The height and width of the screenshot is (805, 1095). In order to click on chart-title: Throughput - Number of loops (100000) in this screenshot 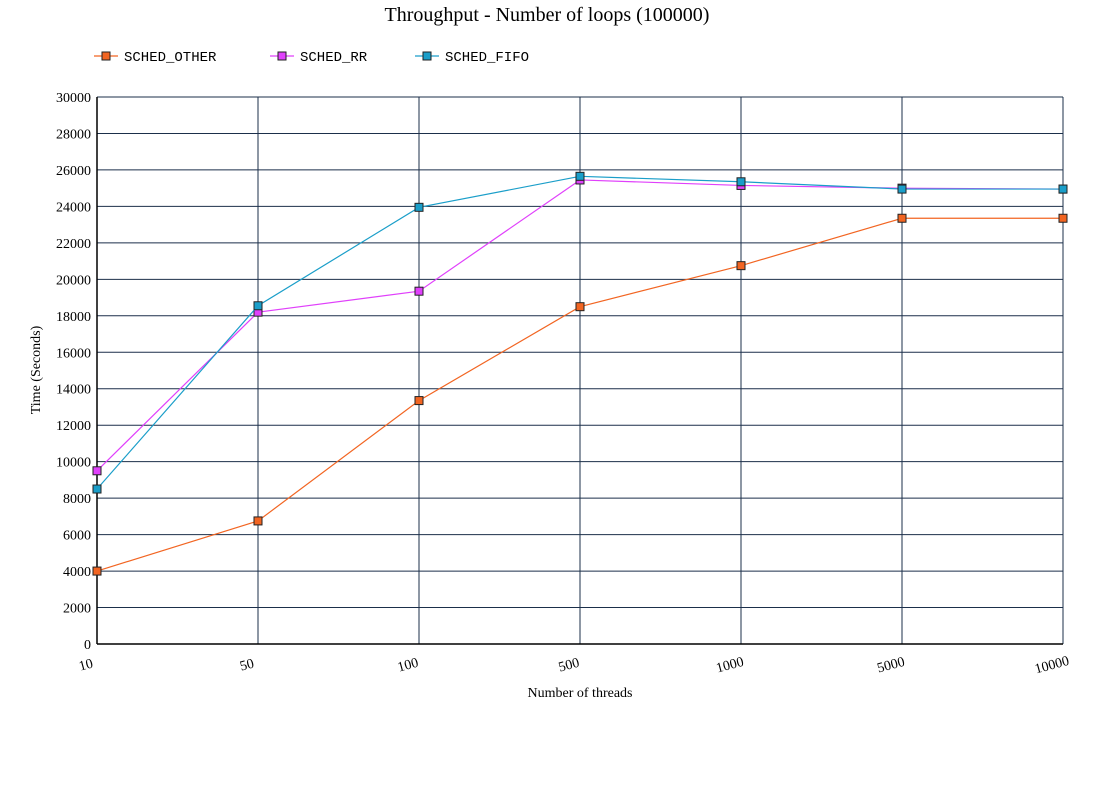, I will do `click(547, 15)`.